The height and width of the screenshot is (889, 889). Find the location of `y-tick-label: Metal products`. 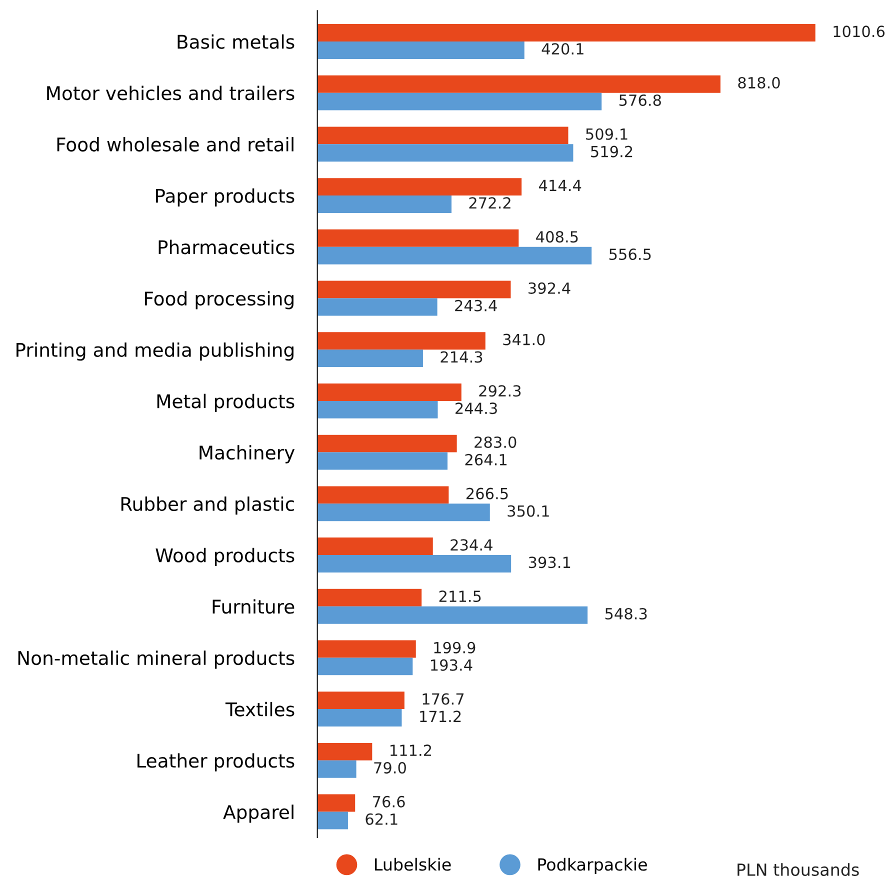

y-tick-label: Metal products is located at coordinates (225, 403).